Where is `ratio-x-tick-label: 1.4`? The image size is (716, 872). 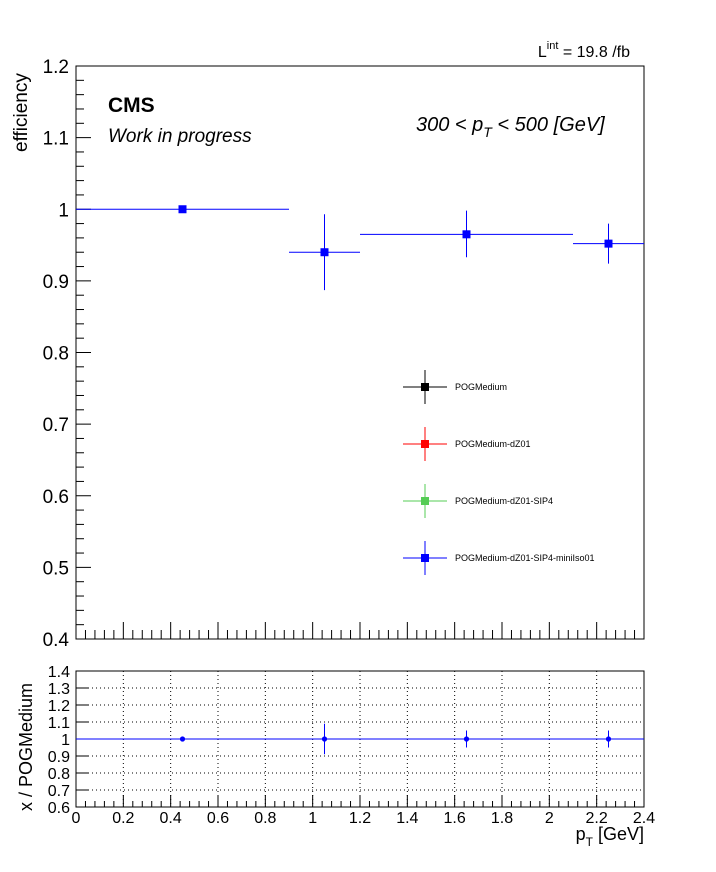 ratio-x-tick-label: 1.4 is located at coordinates (407, 818).